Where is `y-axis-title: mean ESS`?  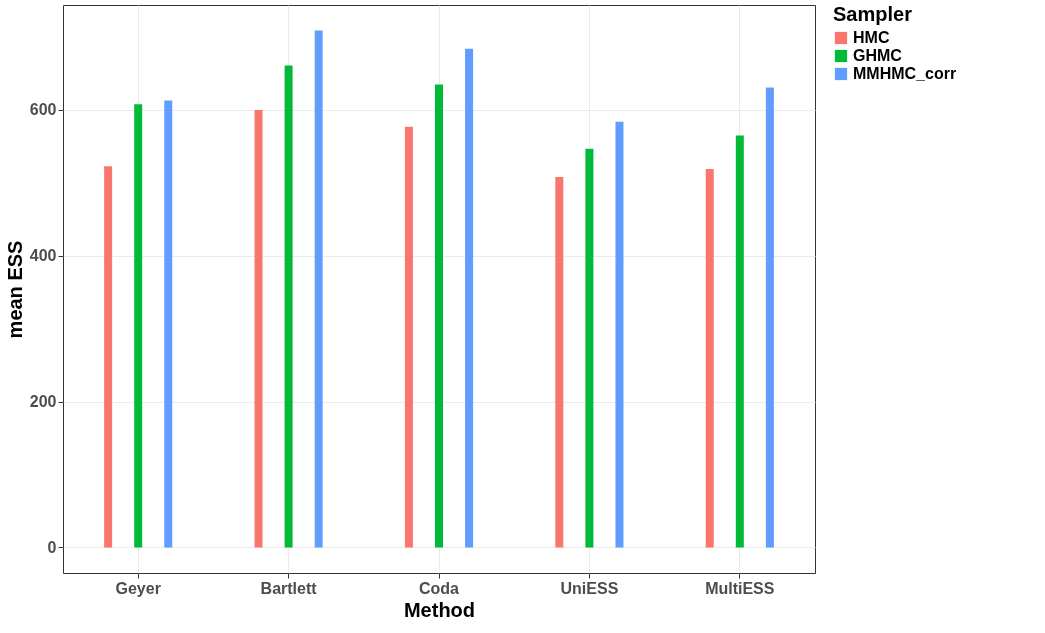 y-axis-title: mean ESS is located at coordinates (14, 289).